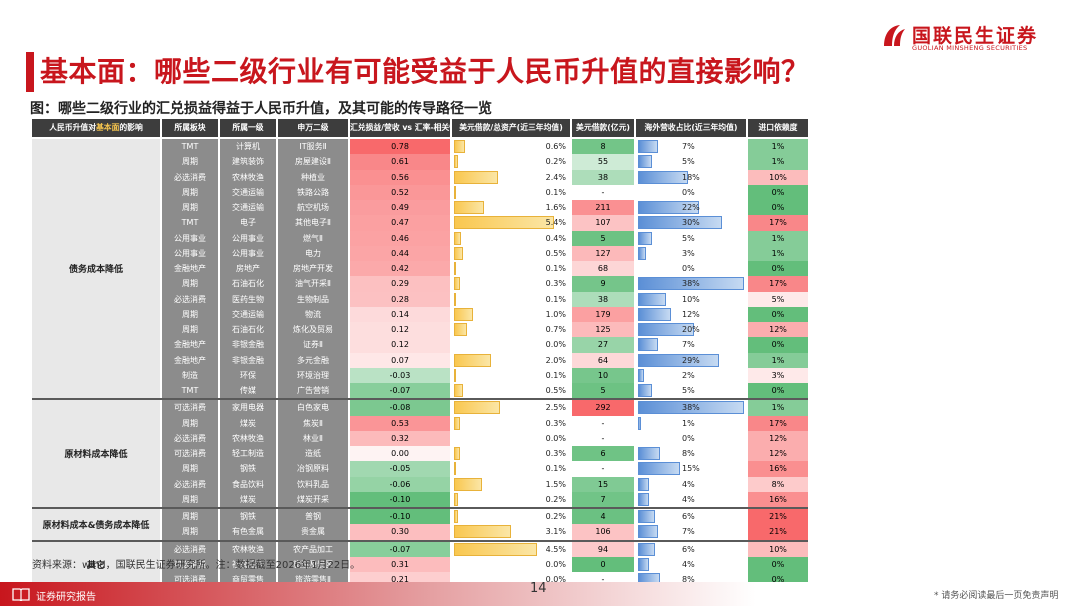 The image size is (1080, 606). Describe the element at coordinates (420, 192) in the screenshot. I see `table-row: 周期 交通运输 铁路公路 0.52 0.1% - 0% 0%` at that location.